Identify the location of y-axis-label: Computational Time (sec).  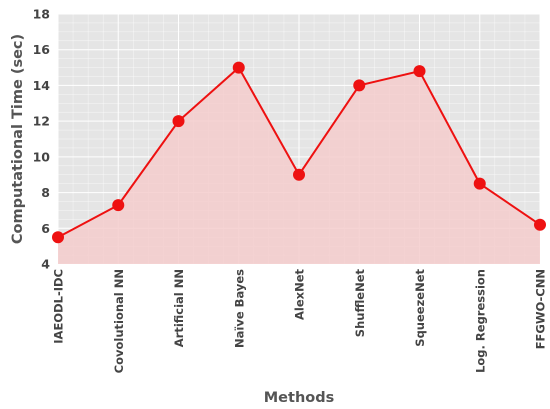
(18, 139).